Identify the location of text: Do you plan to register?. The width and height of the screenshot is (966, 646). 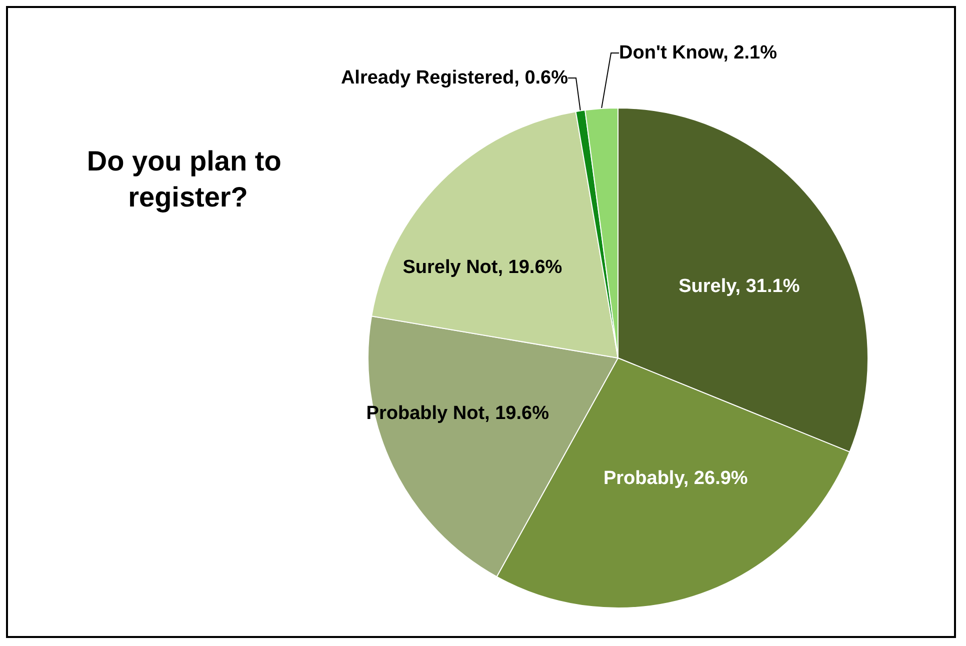
(188, 179).